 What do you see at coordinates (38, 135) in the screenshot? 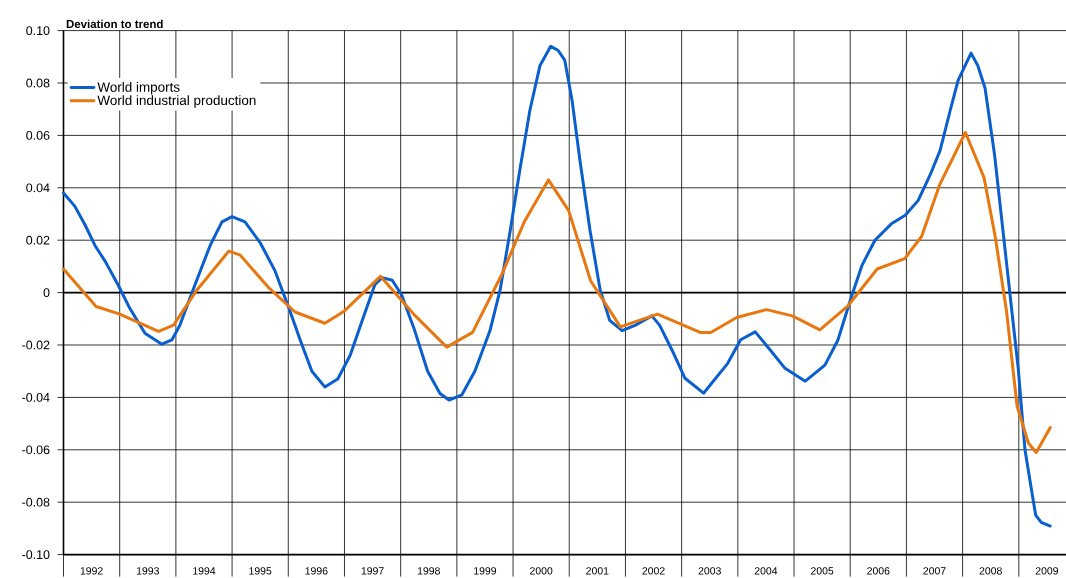
I see `y-tick-label: 0.06` at bounding box center [38, 135].